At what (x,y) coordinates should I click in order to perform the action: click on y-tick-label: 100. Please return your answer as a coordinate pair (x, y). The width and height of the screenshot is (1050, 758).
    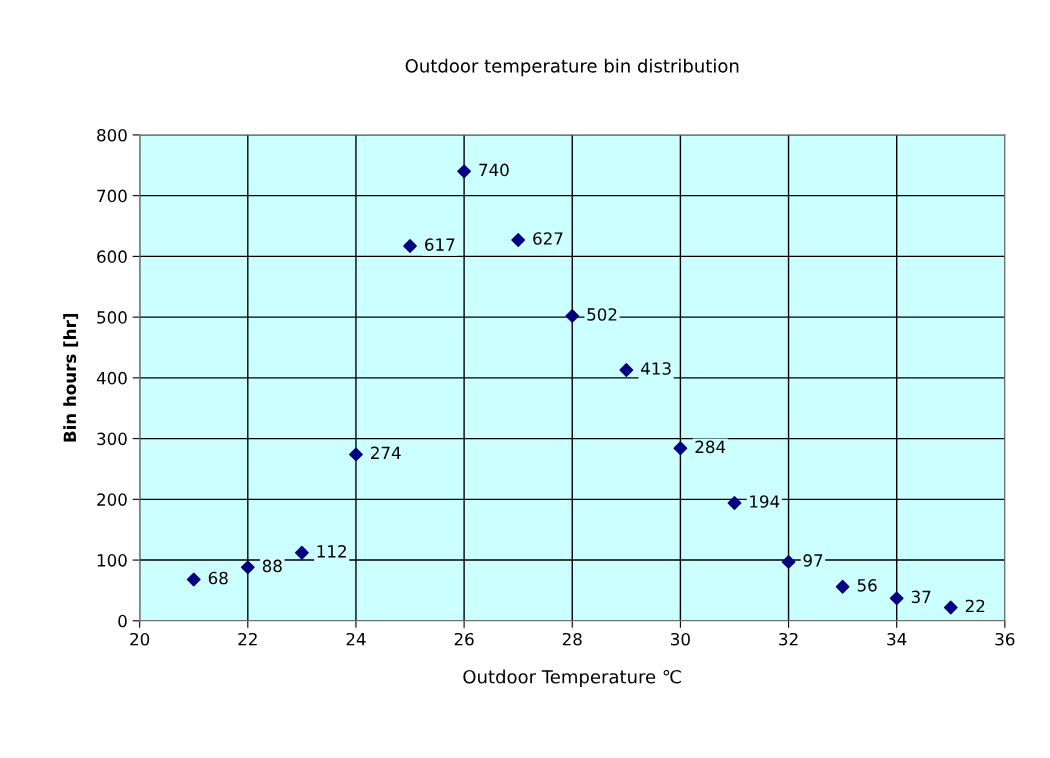
    Looking at the image, I should click on (112, 560).